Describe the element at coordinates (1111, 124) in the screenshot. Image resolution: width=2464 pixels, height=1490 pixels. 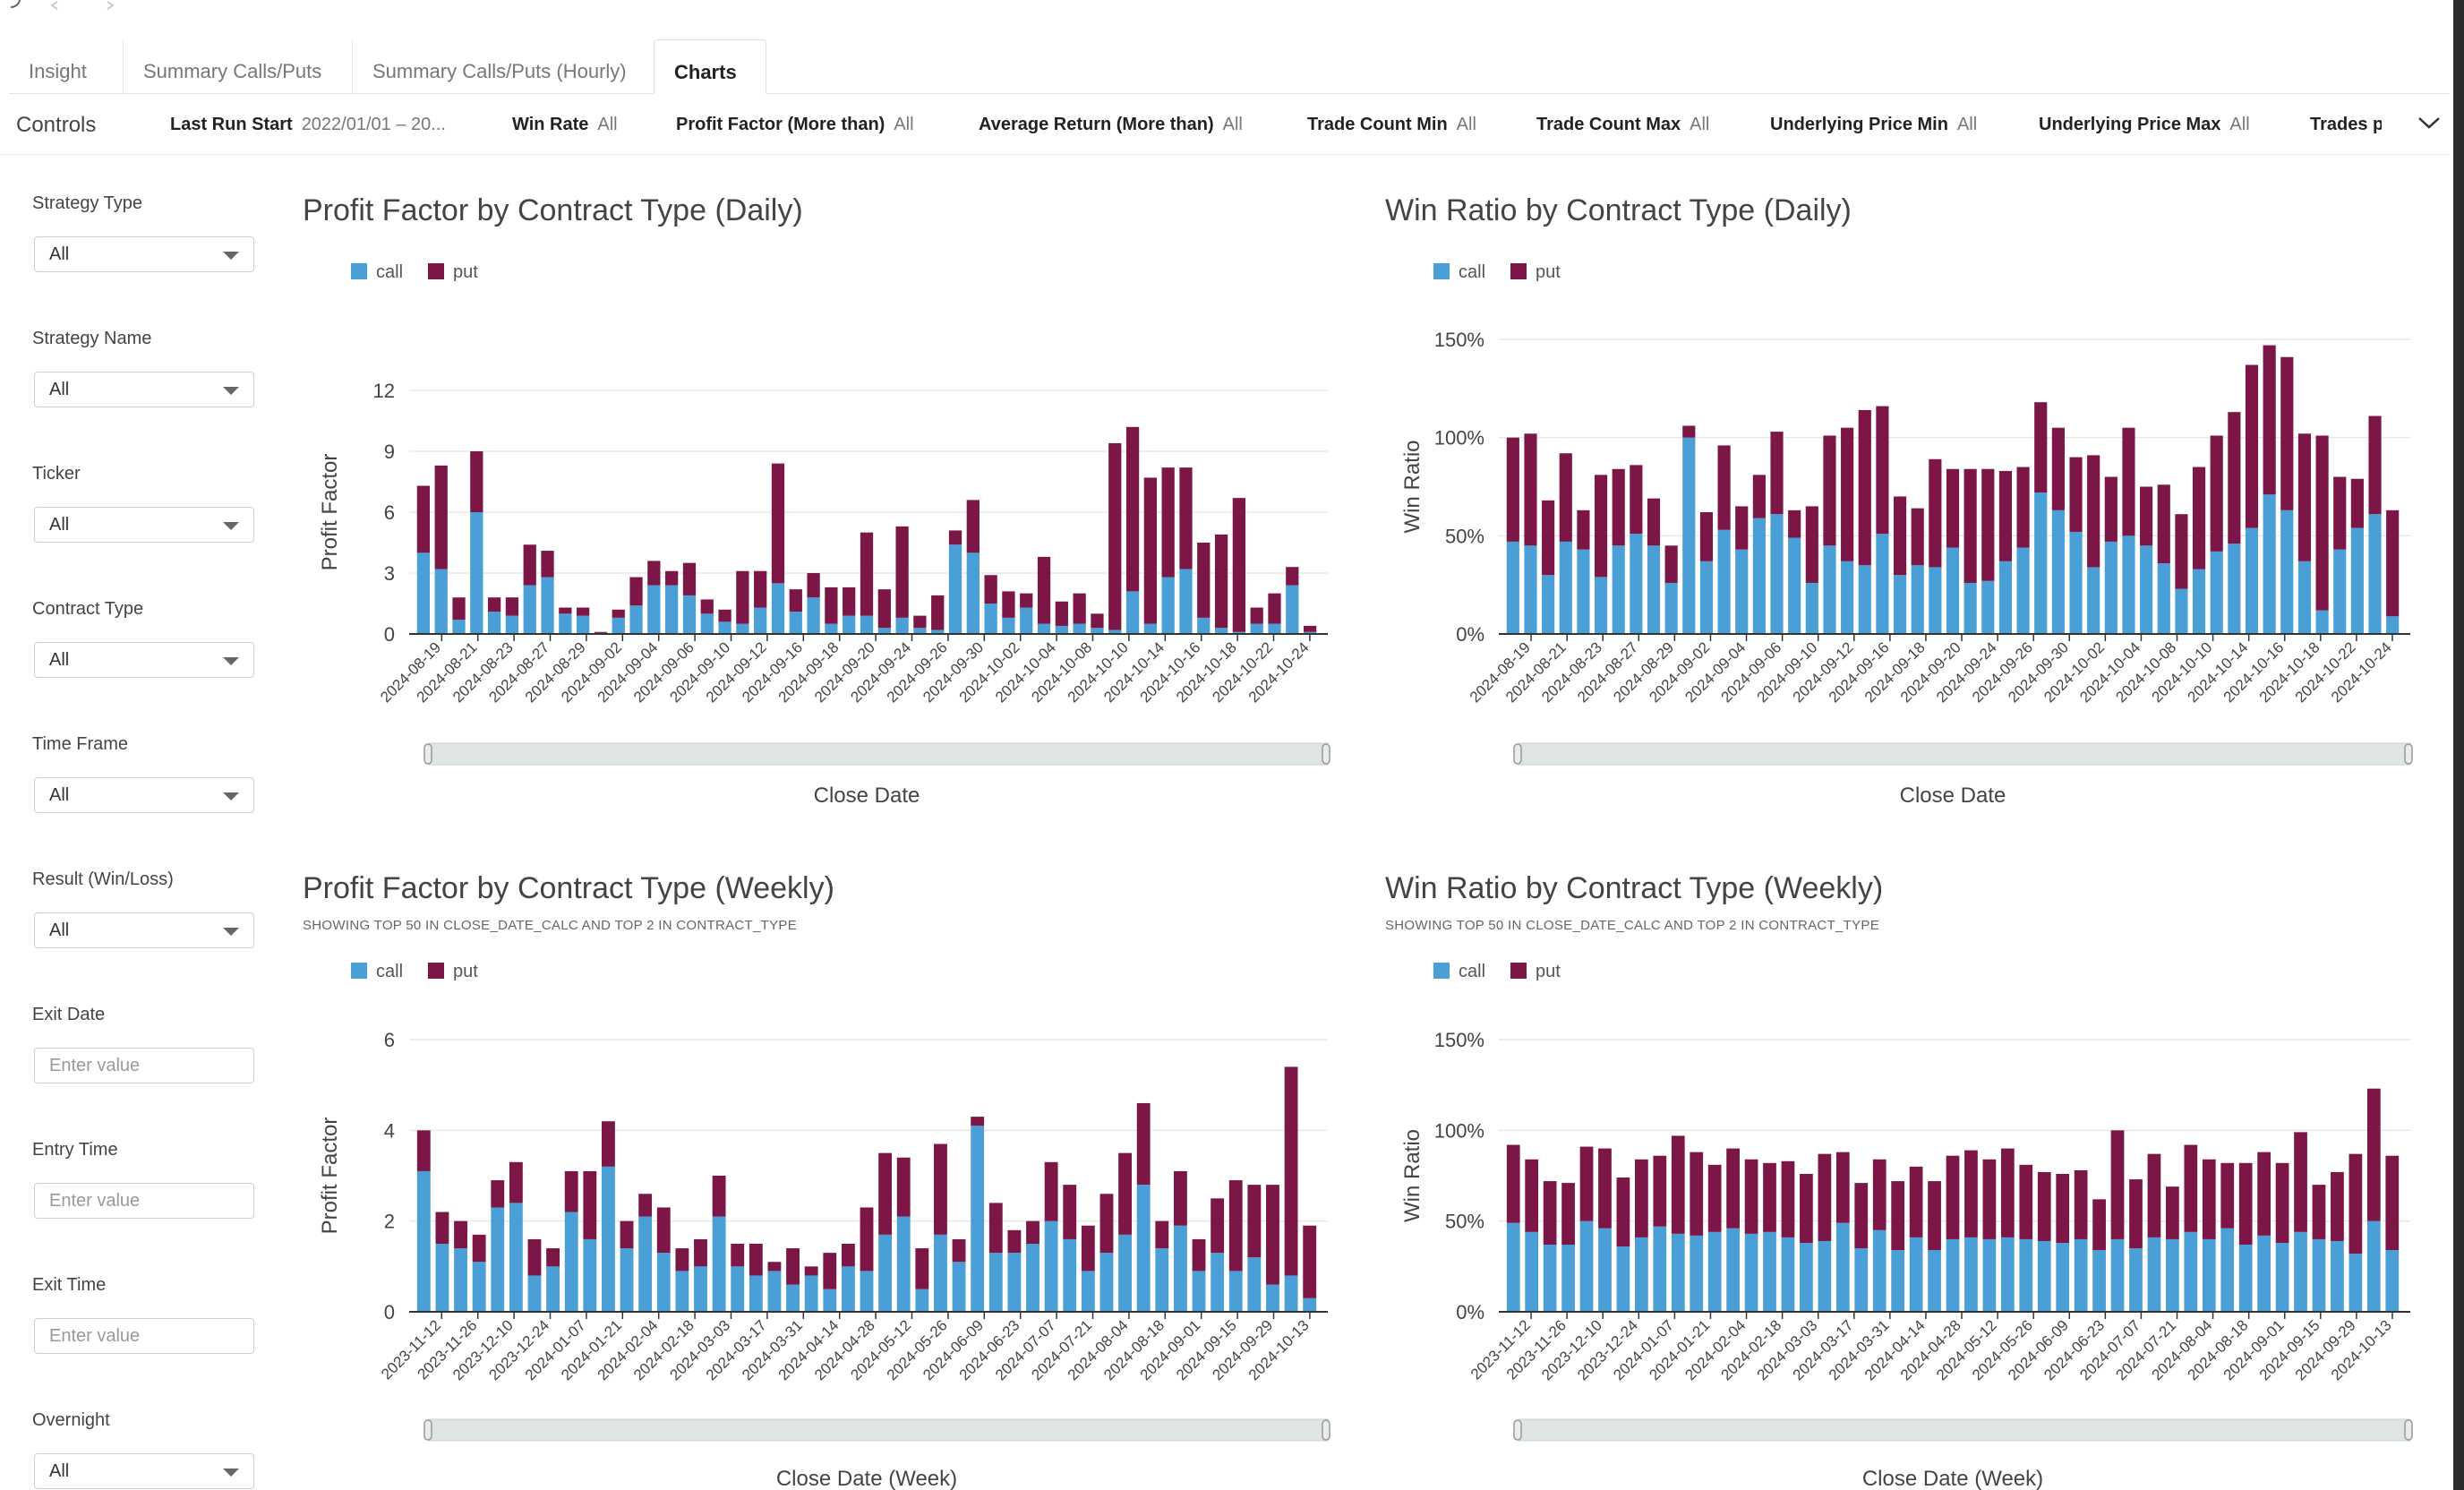
I see `filter-average-return: Average Return (More than) All` at that location.